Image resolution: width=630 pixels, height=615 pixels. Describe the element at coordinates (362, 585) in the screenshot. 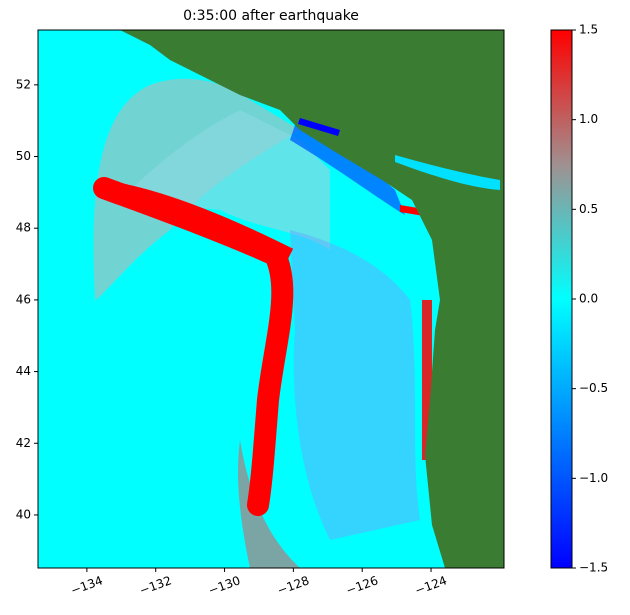

I see `x-tick-label: −126` at that location.